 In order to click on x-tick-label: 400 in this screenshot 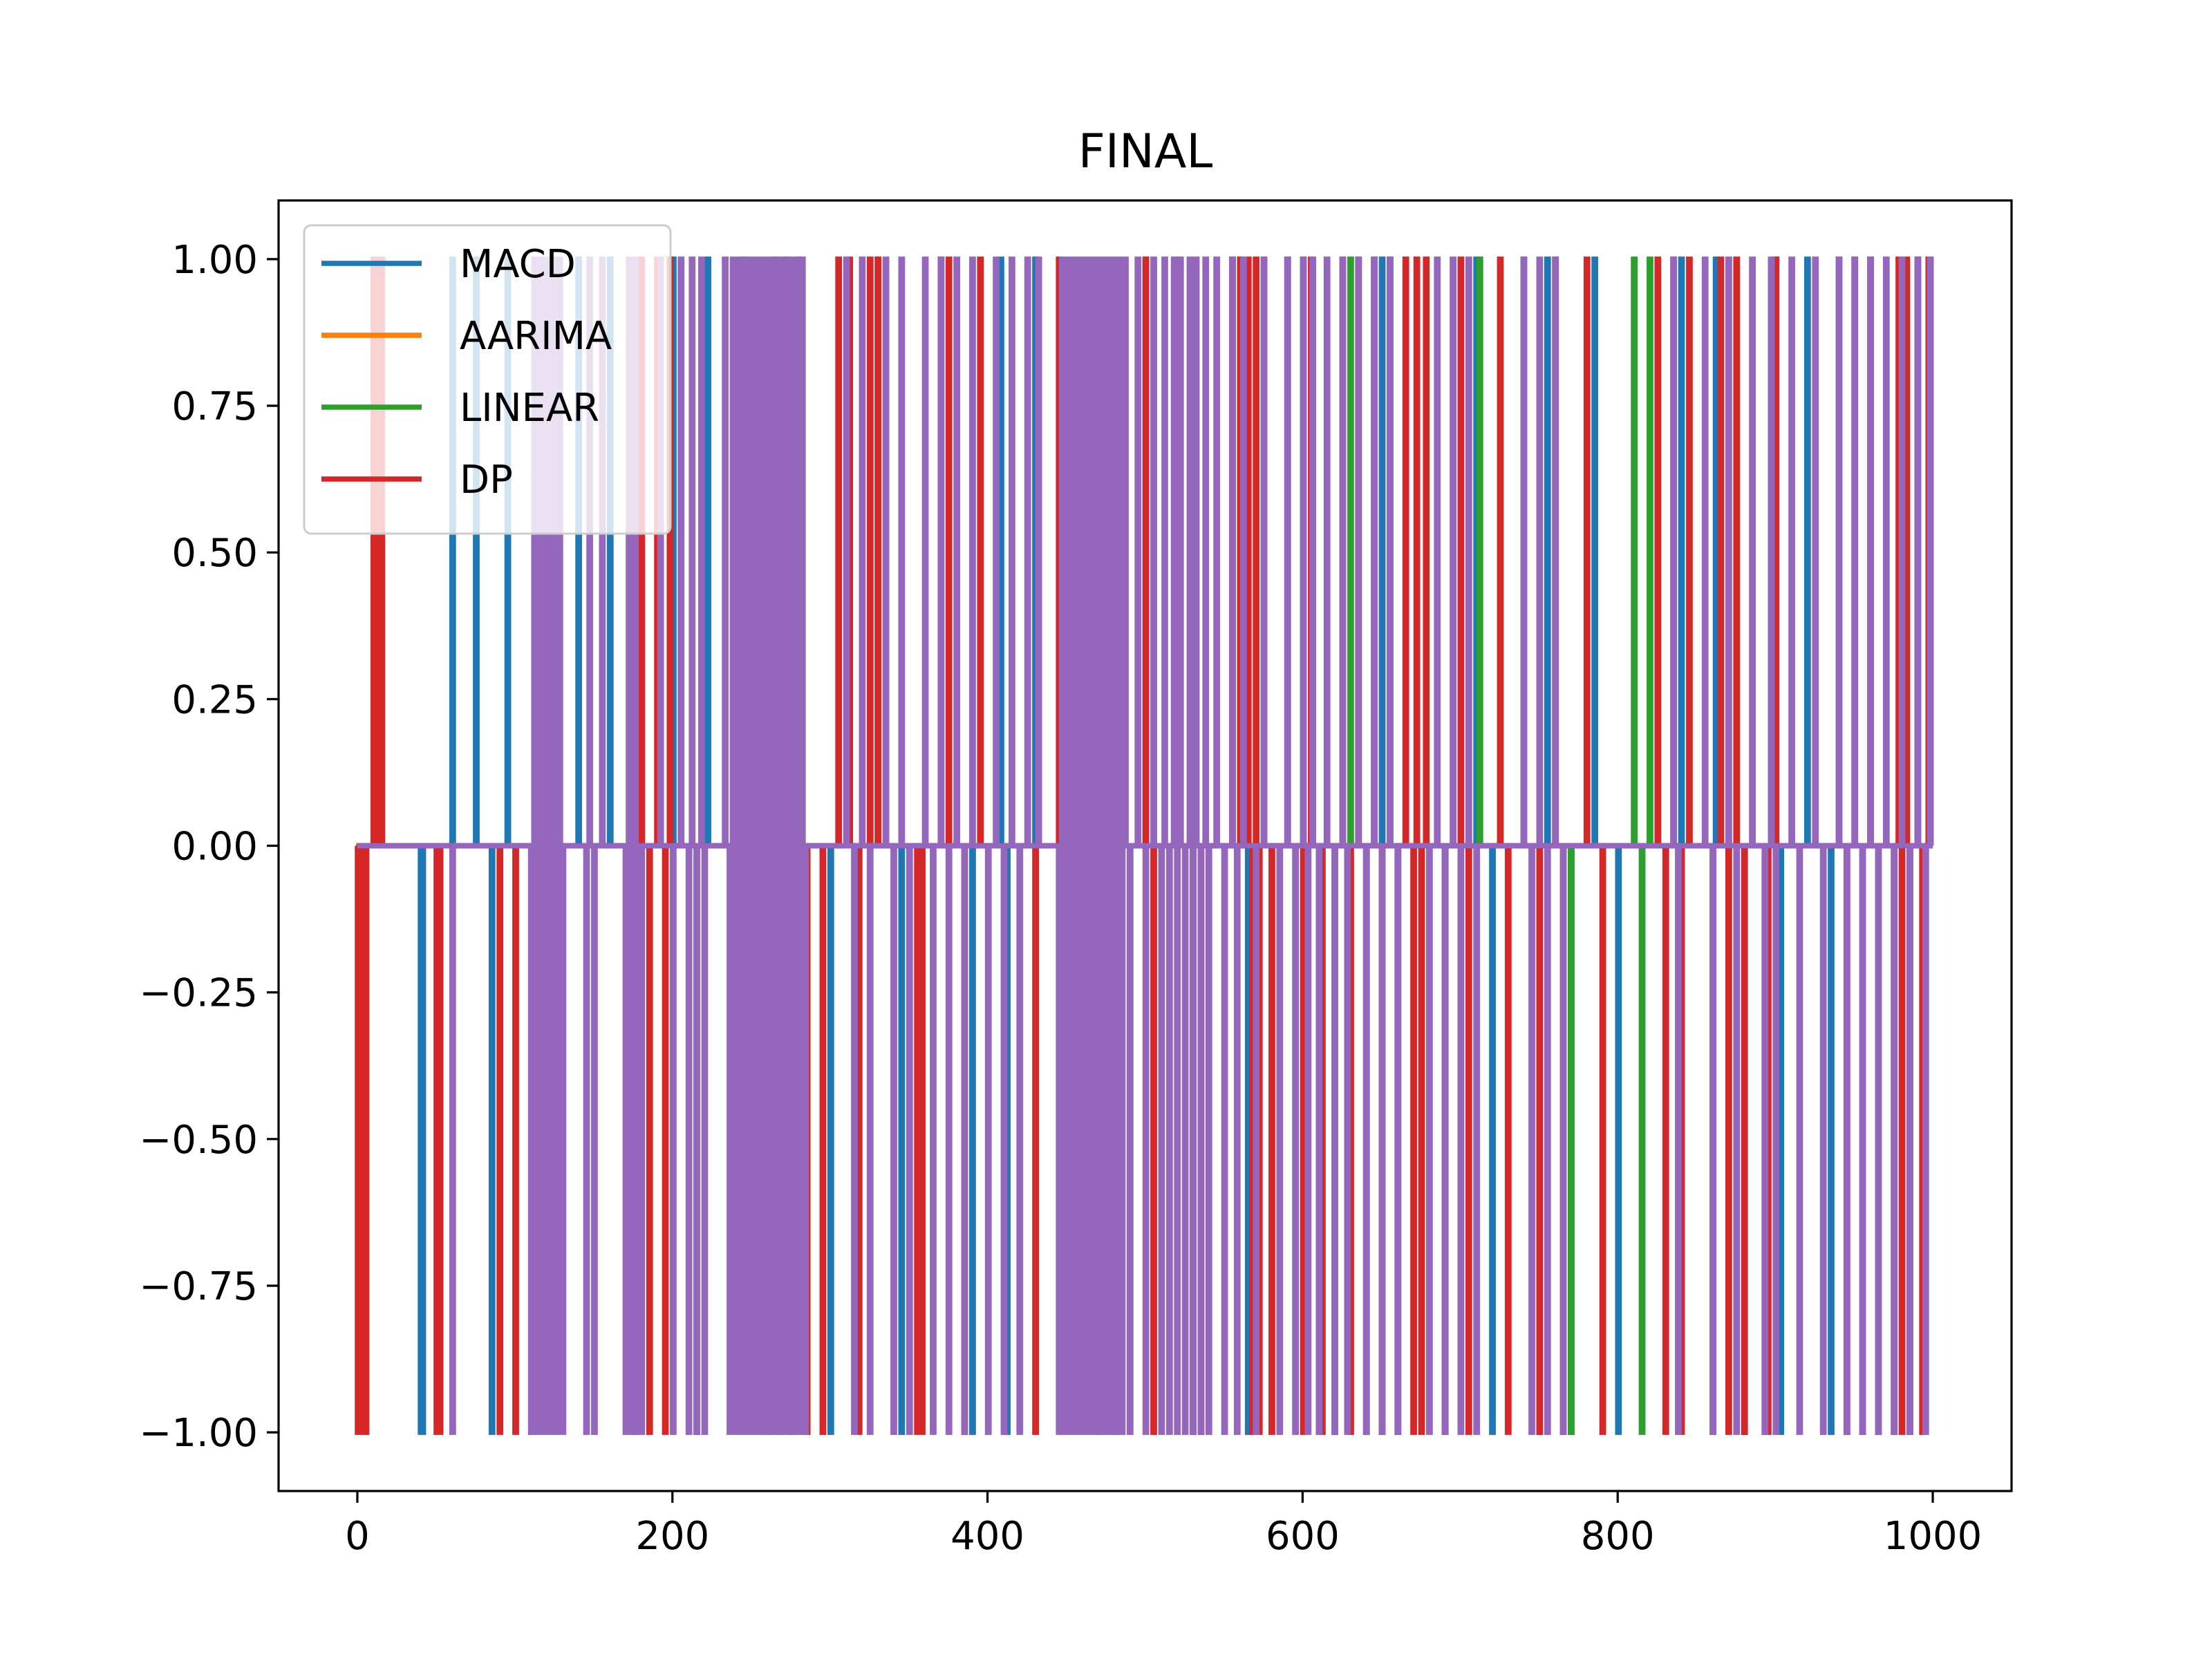, I will do `click(987, 1536)`.